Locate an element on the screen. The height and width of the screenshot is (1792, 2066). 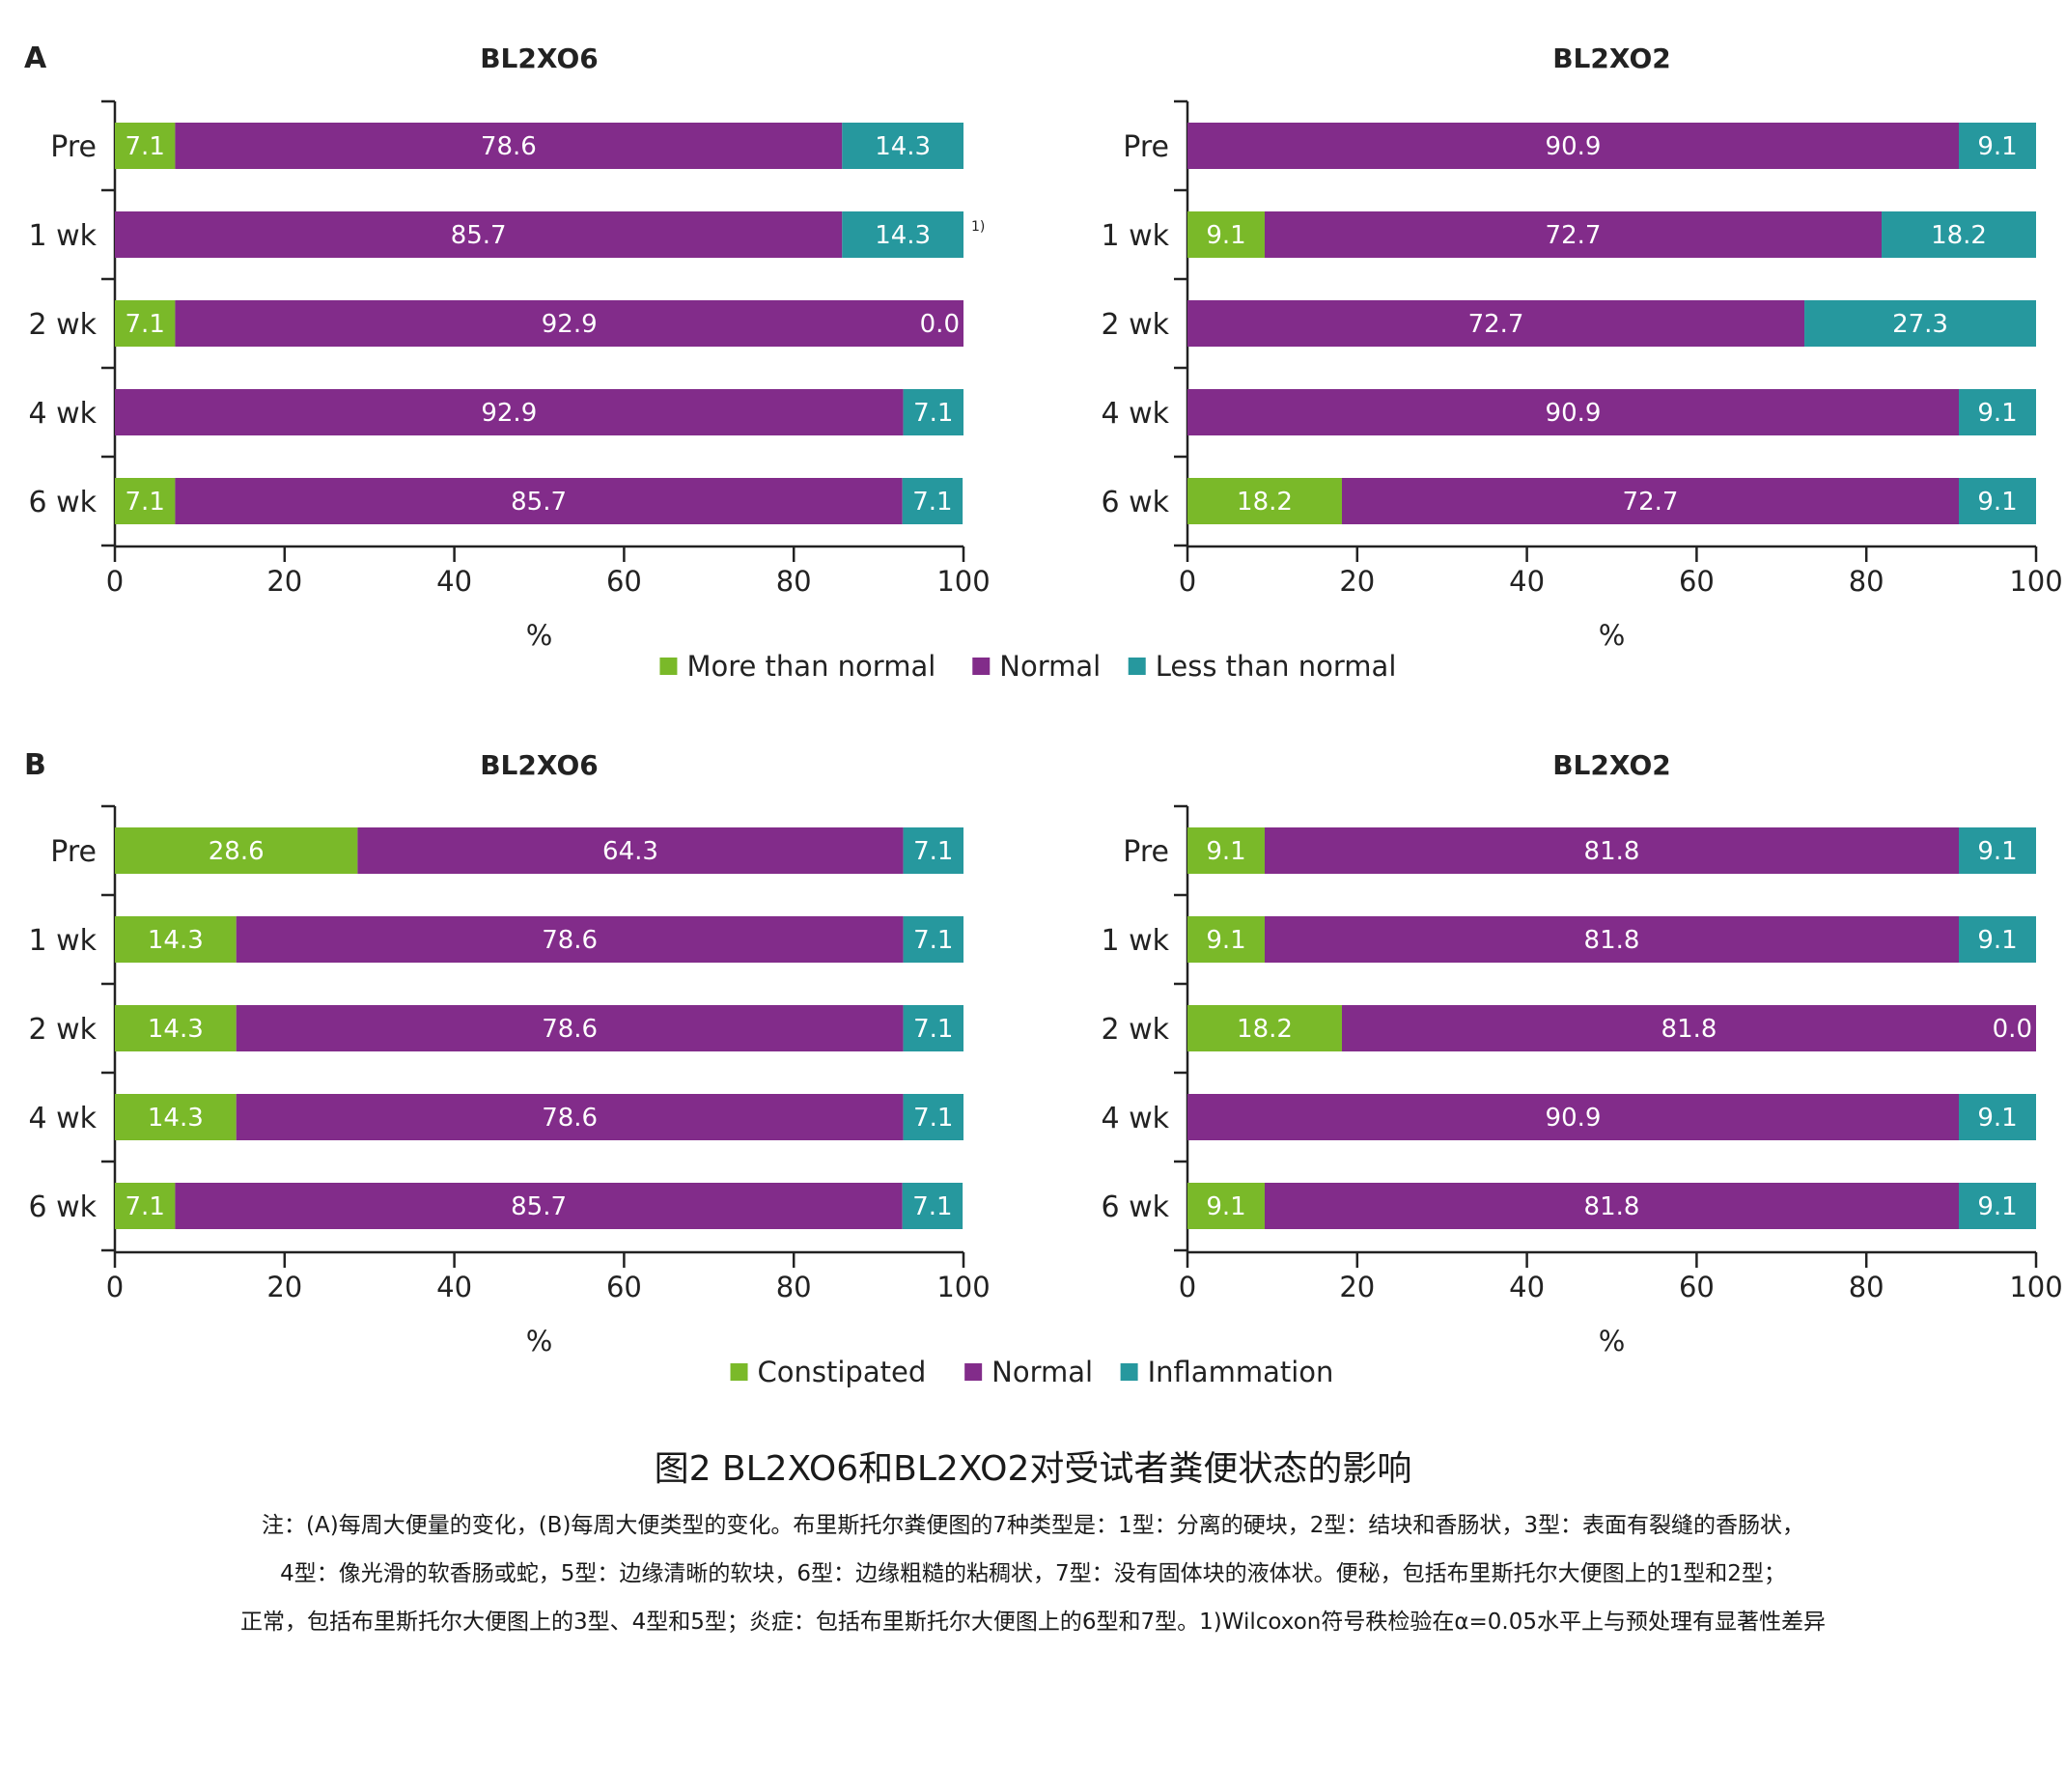
chart4-category-label: Pre is located at coordinates (1146, 852).